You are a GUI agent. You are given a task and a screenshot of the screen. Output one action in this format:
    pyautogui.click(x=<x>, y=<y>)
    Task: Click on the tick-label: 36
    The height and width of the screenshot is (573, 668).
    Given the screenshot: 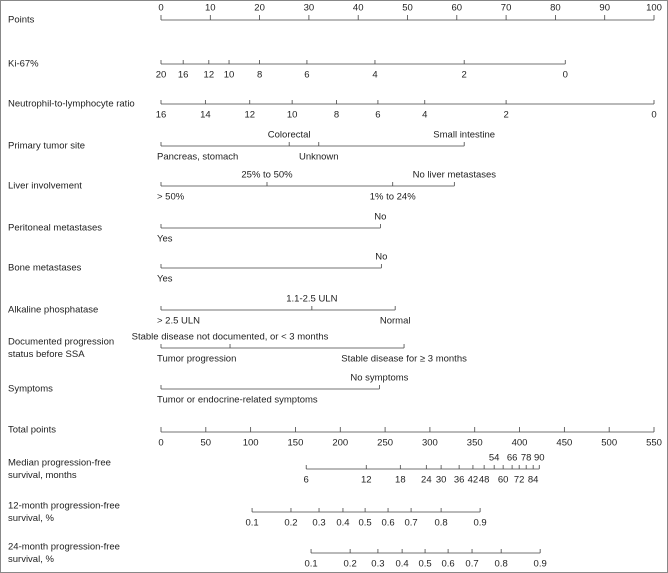 What is the action you would take?
    pyautogui.click(x=459, y=480)
    